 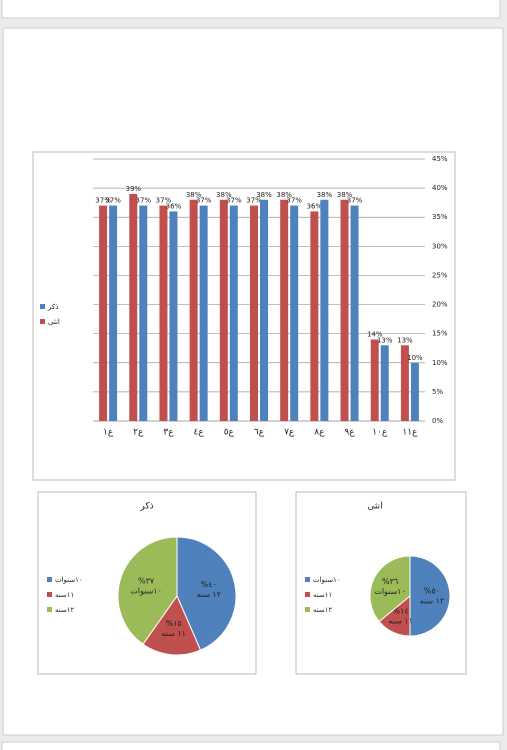 I want to click on x-tick-label: ع١, so click(x=108, y=433).